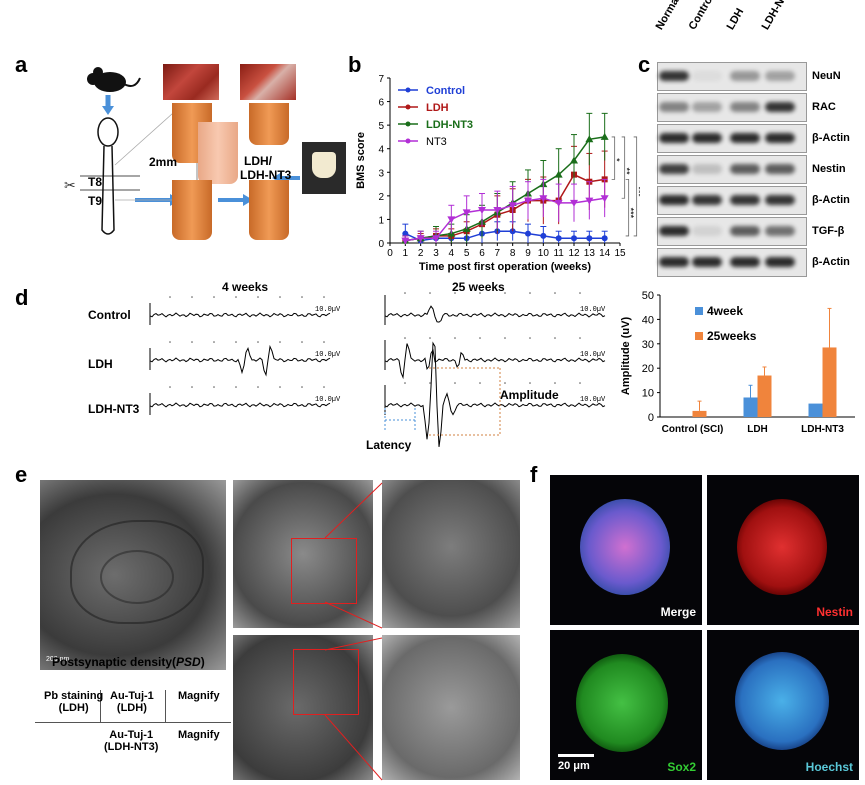 The image size is (865, 785). Describe the element at coordinates (21, 474) in the screenshot. I see `panel-label-e: e` at that location.